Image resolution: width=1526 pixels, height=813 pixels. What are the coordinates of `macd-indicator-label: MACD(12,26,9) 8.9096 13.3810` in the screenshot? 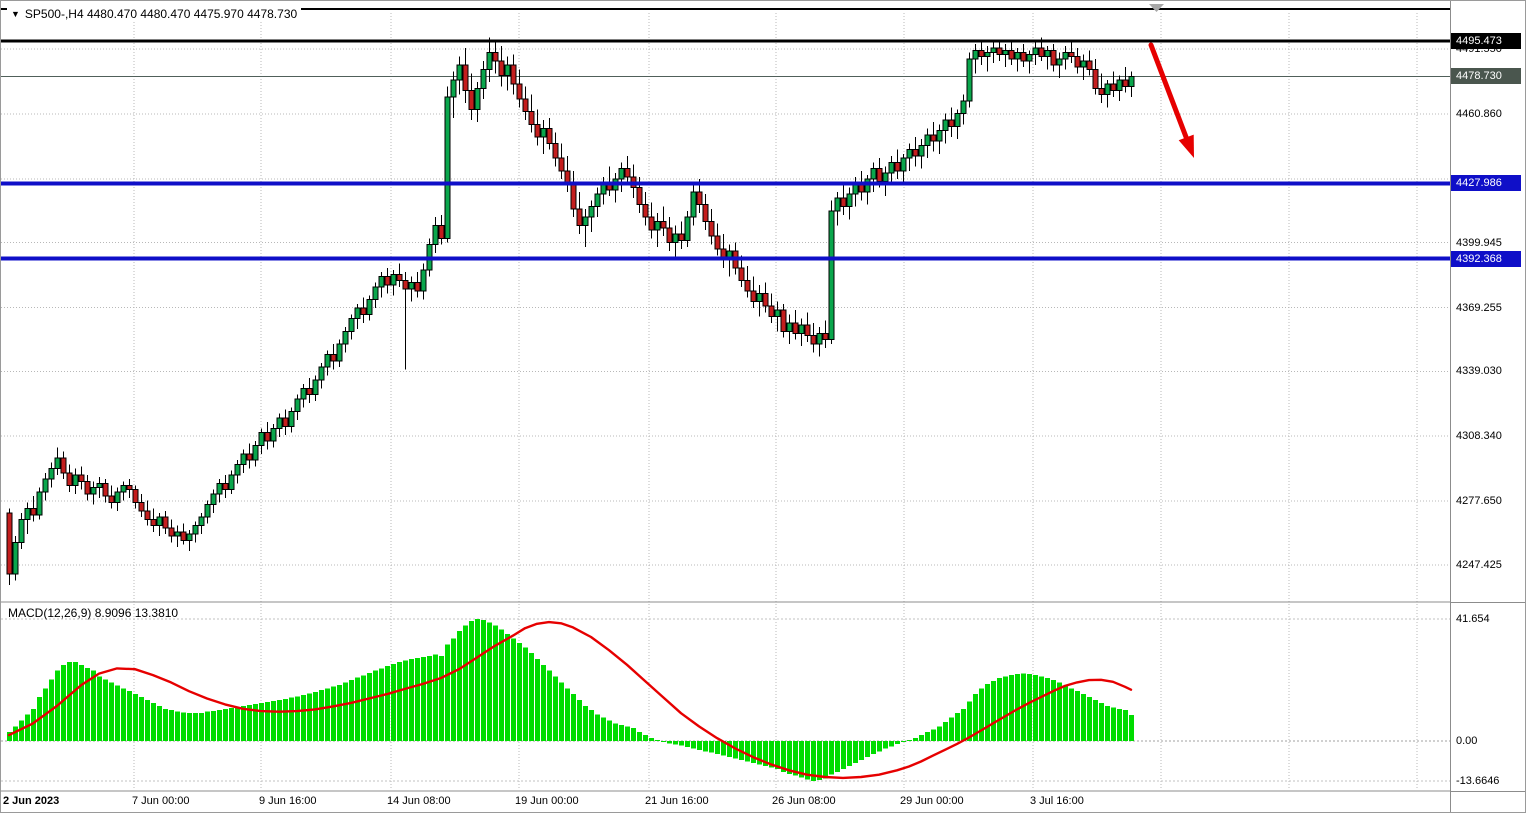 It's located at (93, 613).